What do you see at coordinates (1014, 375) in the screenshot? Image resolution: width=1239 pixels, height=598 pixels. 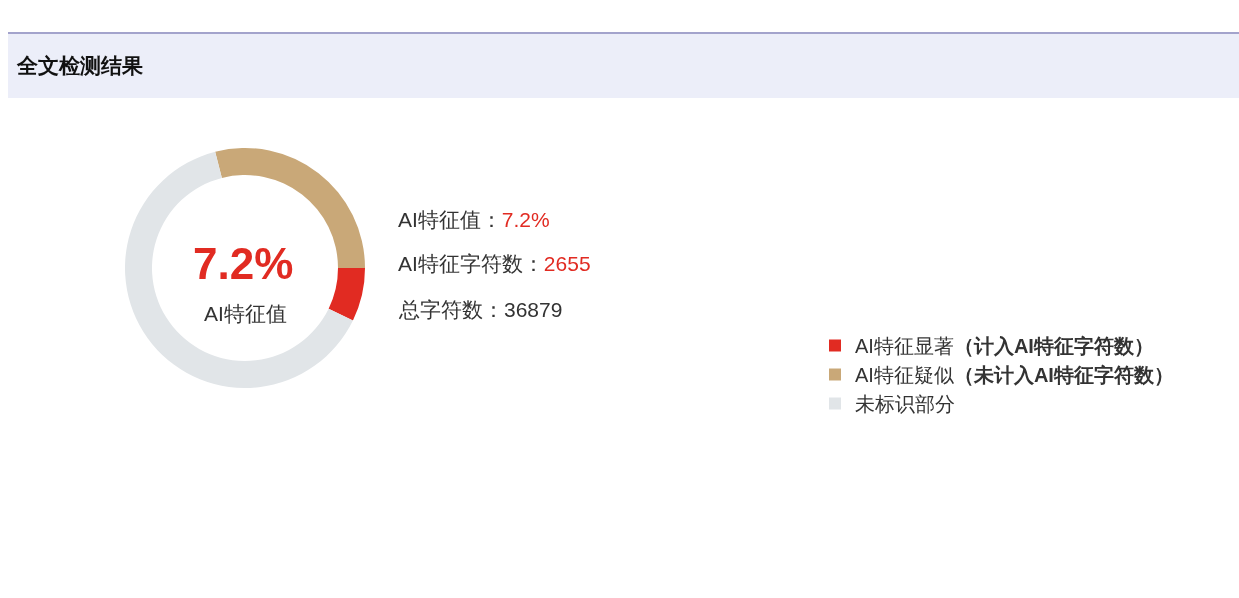 I see `legend-label: AI特征疑似（未计入AI特征字符数）` at bounding box center [1014, 375].